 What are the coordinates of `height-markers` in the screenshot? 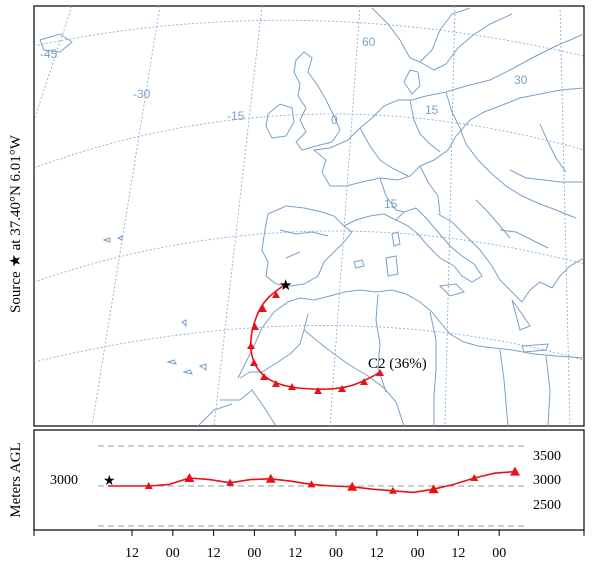 It's located at (332, 480).